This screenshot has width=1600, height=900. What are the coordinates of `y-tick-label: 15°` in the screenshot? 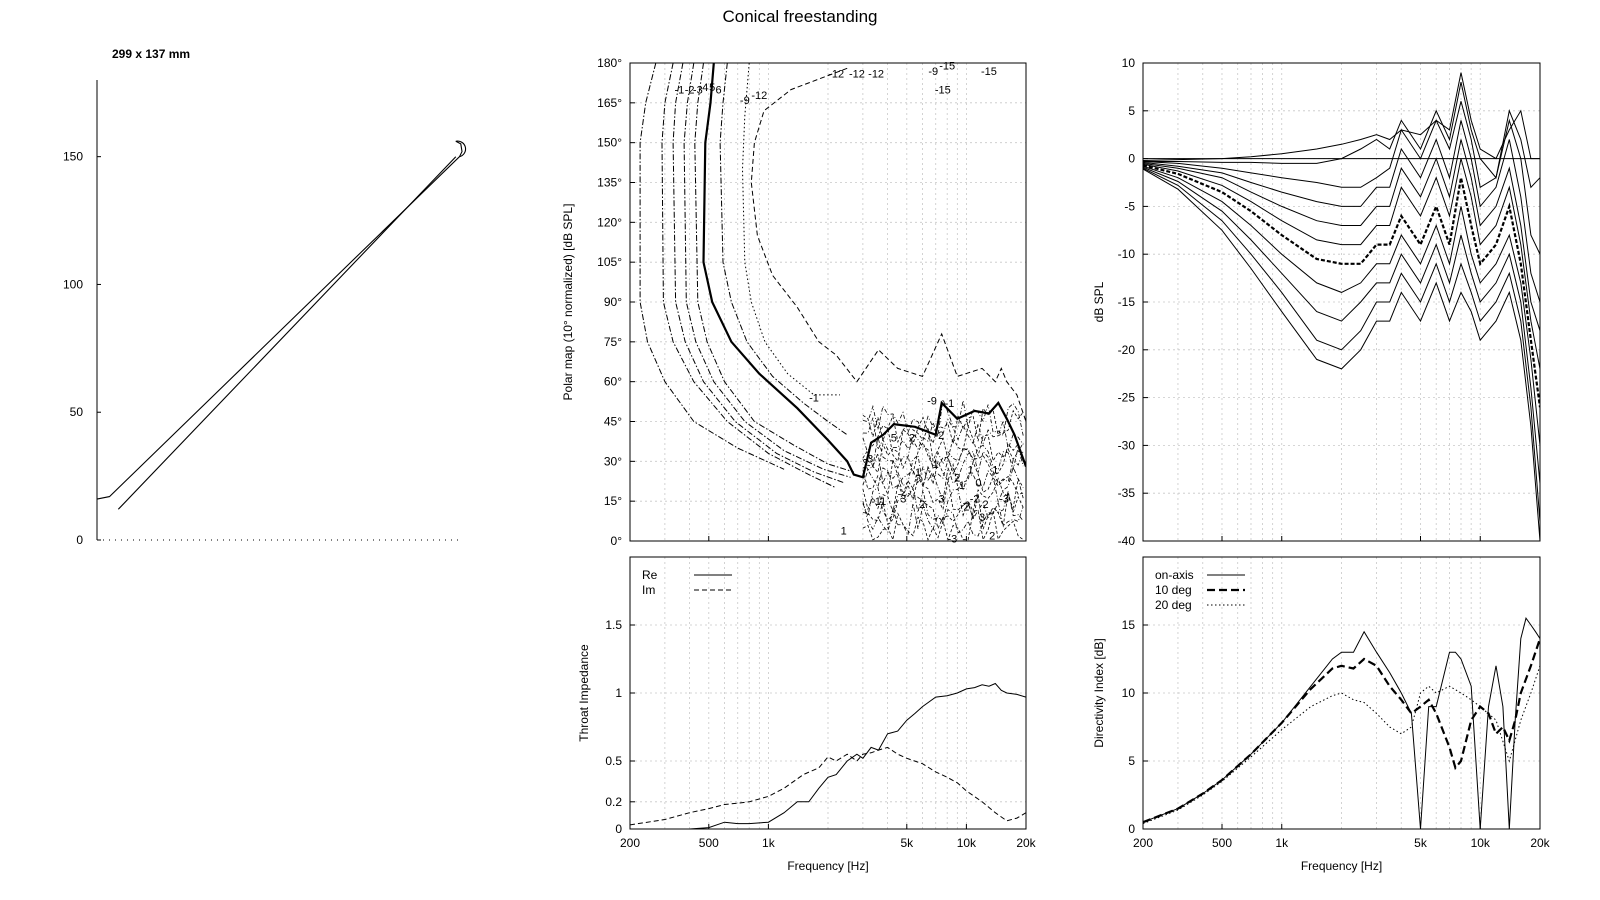 It's located at (613, 501).